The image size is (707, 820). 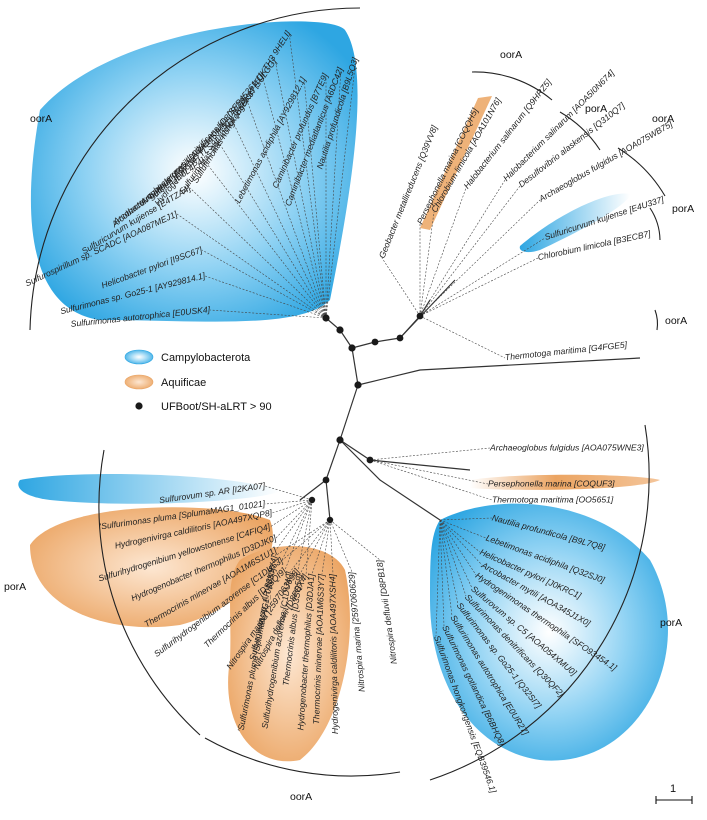 I want to click on clade-label-oora-mid-right: oorA, so click(x=676, y=321).